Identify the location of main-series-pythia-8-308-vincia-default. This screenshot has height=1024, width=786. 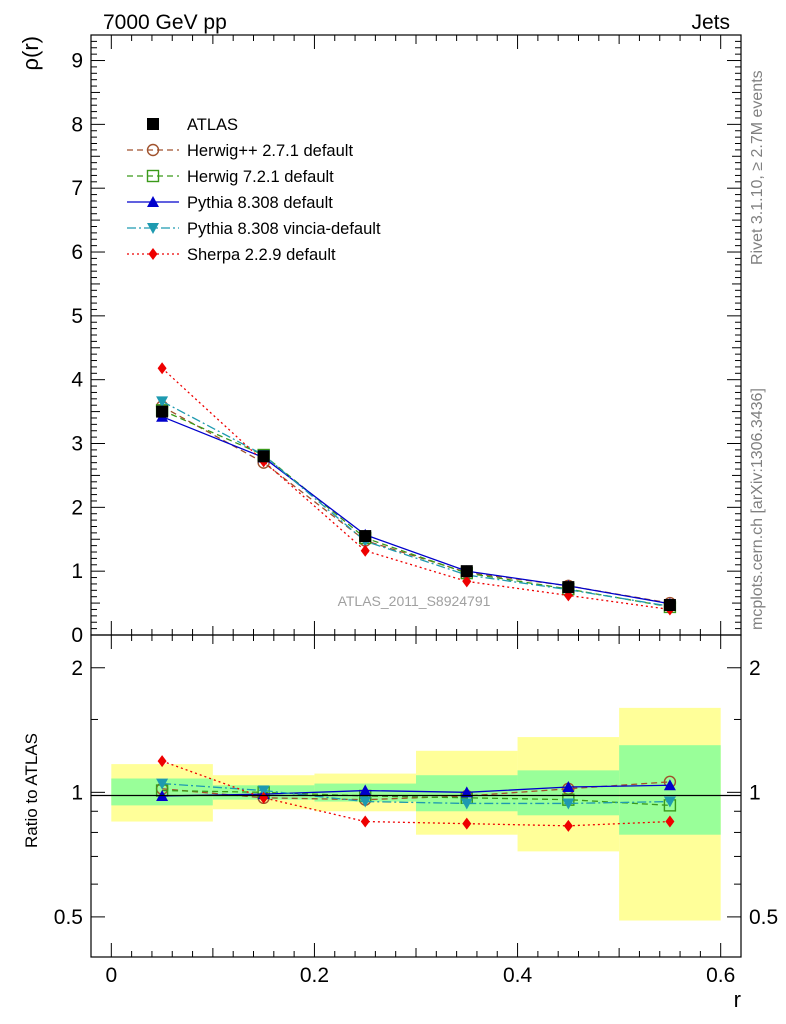
(416, 504).